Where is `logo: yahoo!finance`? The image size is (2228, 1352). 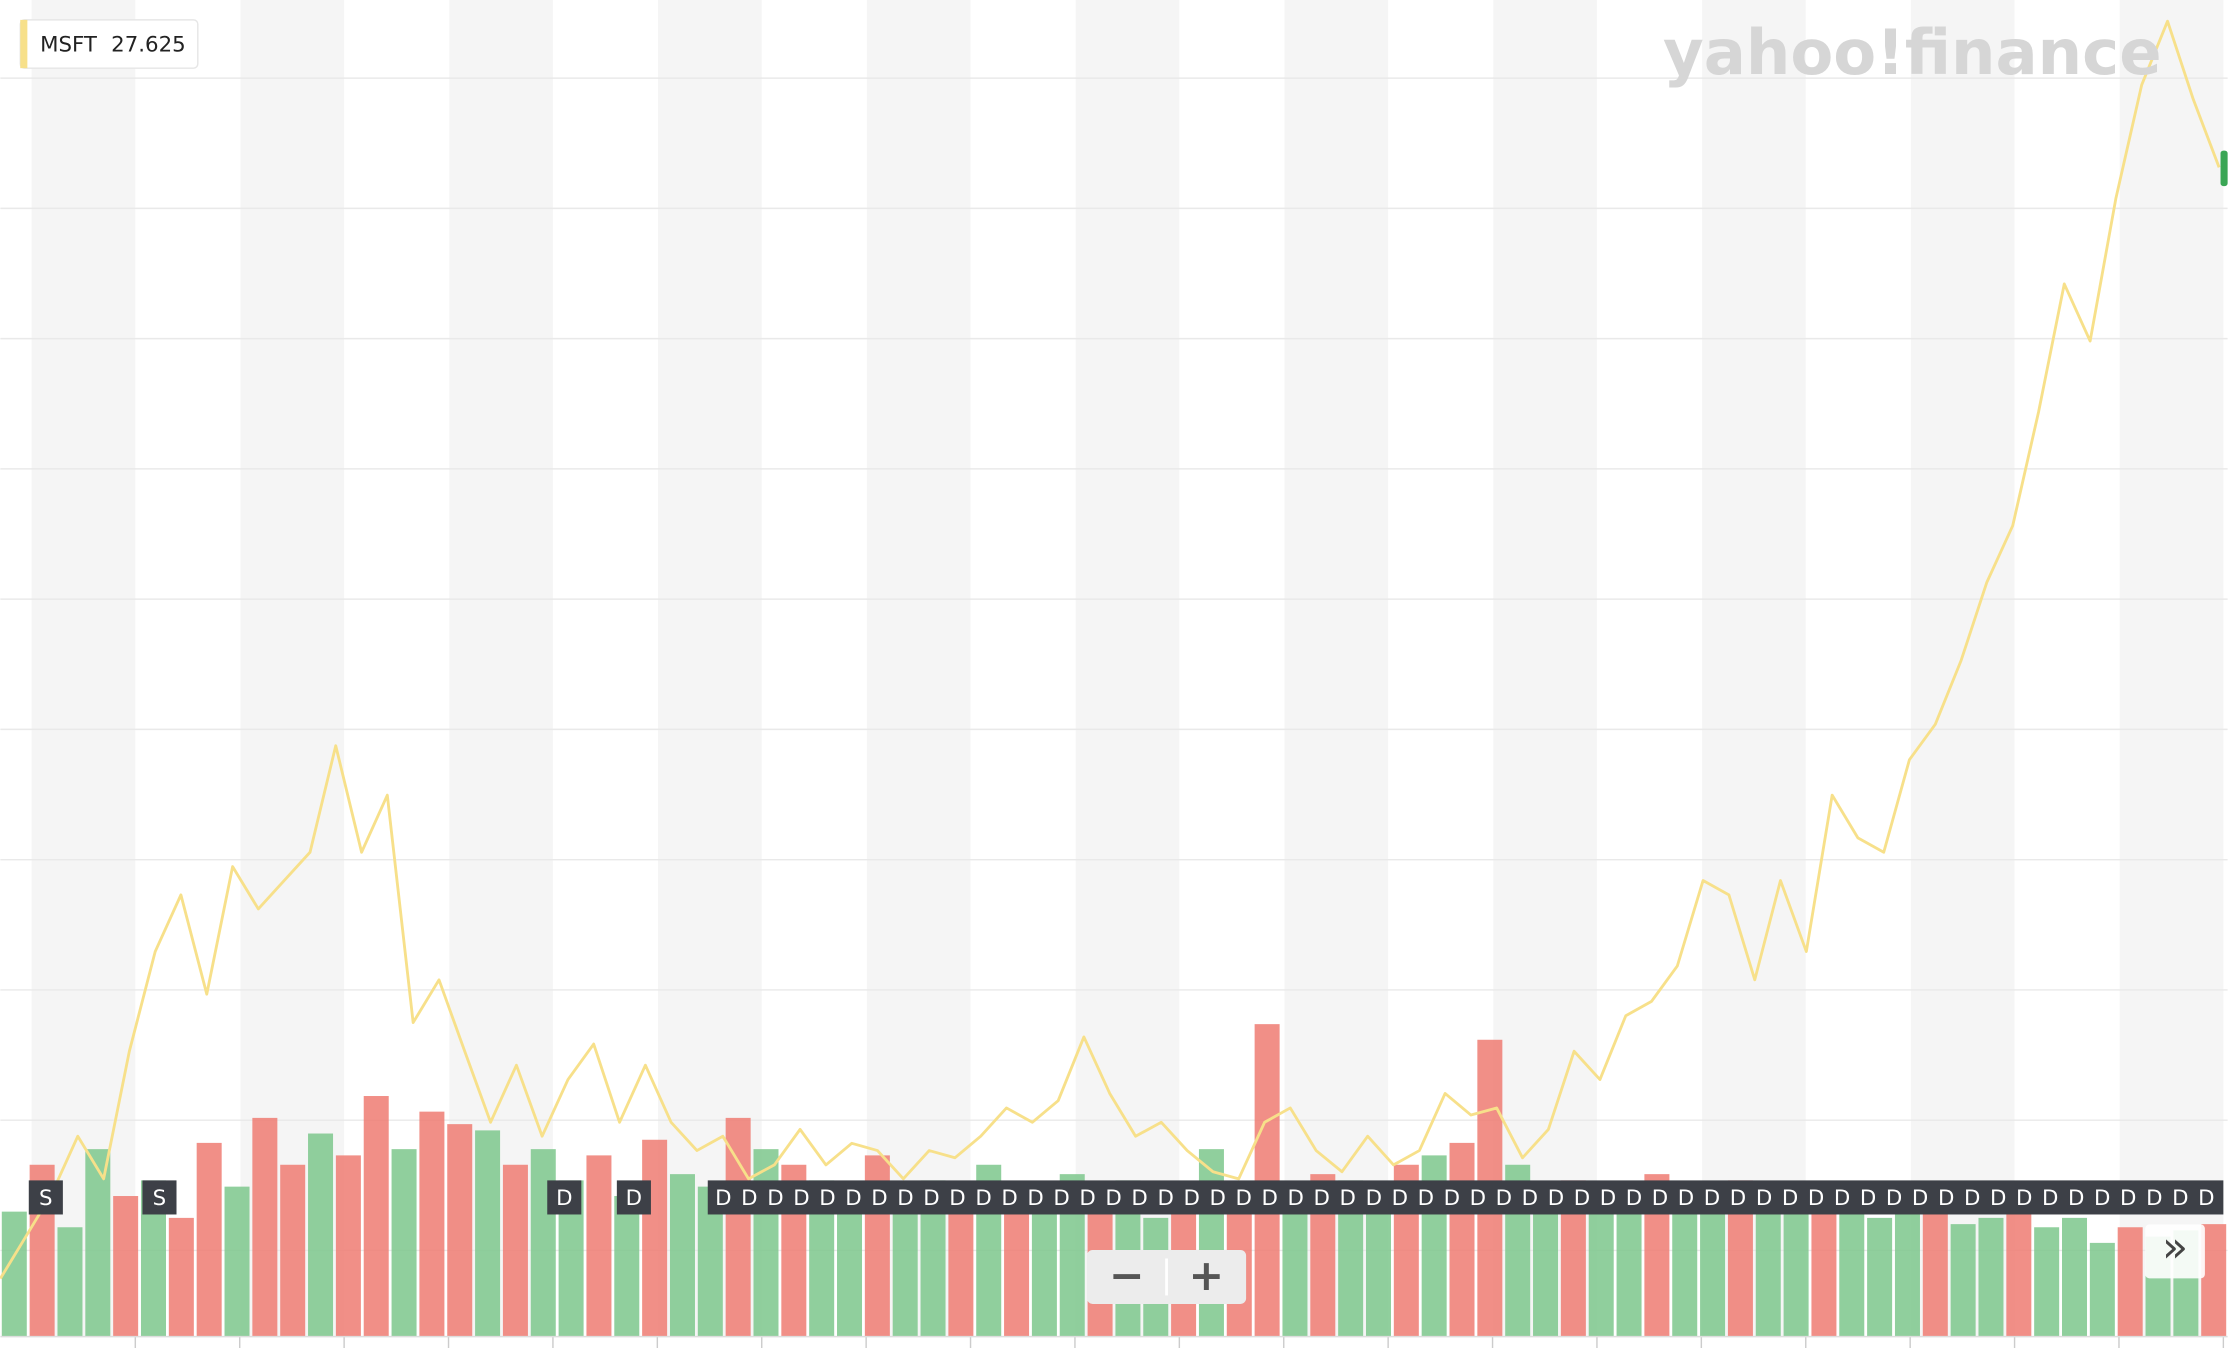 logo: yahoo!finance is located at coordinates (1912, 52).